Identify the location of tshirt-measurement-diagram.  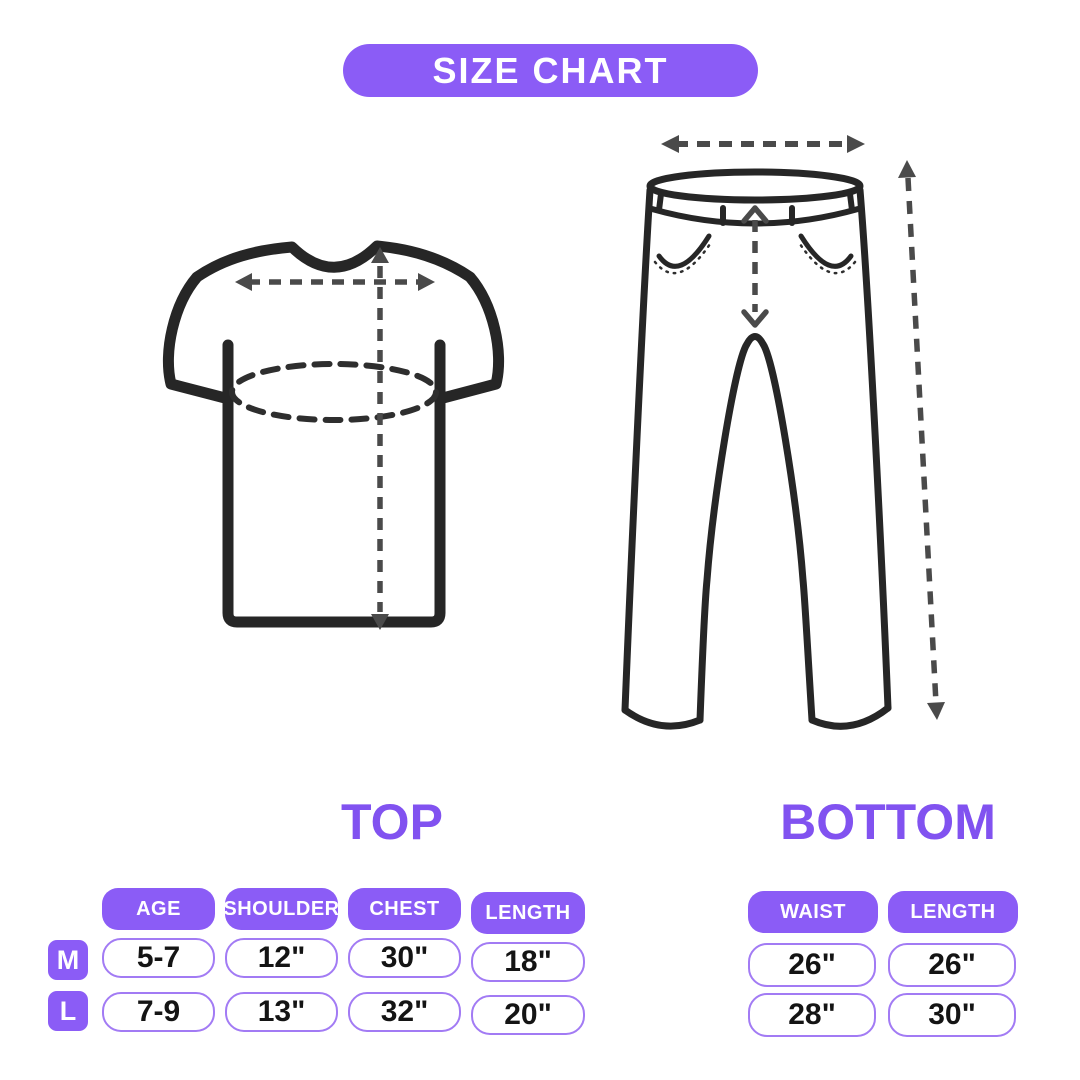
(333, 435).